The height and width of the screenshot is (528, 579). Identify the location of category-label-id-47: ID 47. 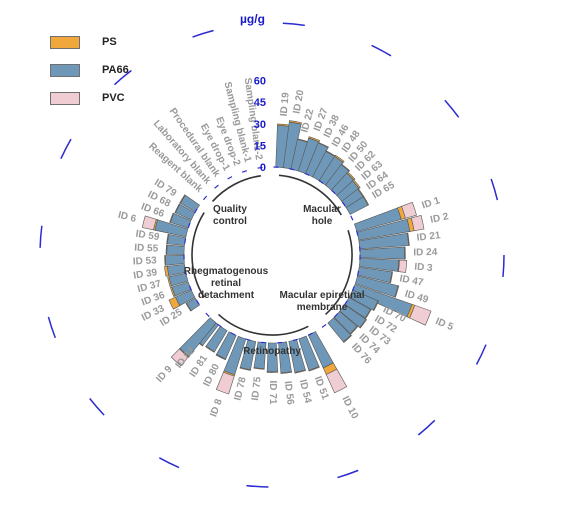
(412, 280).